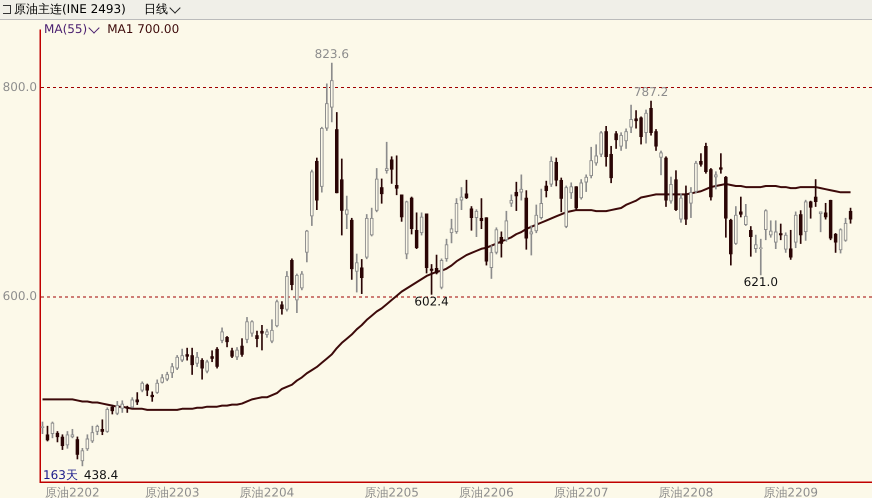 This screenshot has width=872, height=498. What do you see at coordinates (431, 301) in the screenshot?
I see `annotation: 602.4` at bounding box center [431, 301].